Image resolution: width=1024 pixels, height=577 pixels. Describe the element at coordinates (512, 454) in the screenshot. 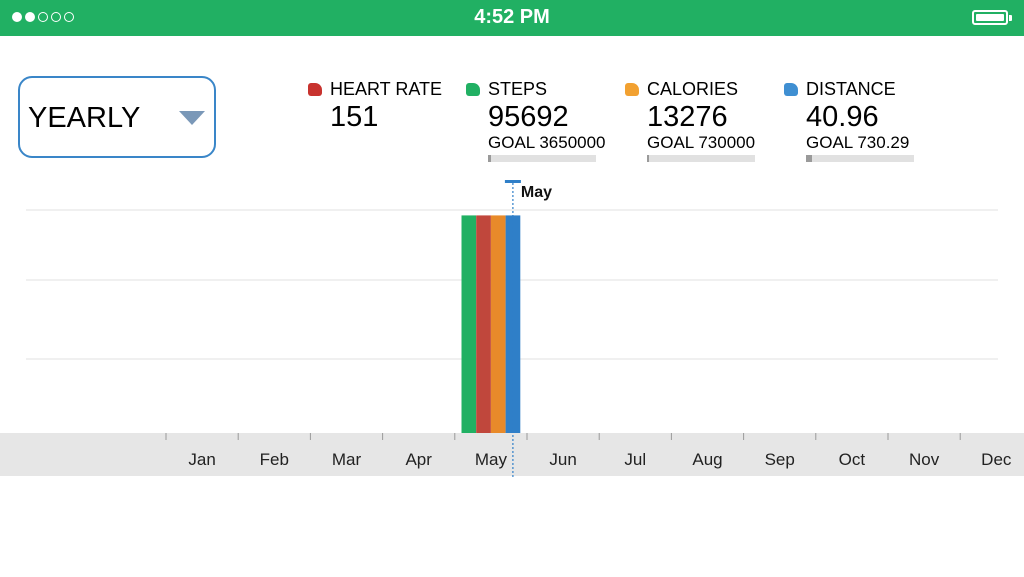

I see `x-axis-band` at that location.